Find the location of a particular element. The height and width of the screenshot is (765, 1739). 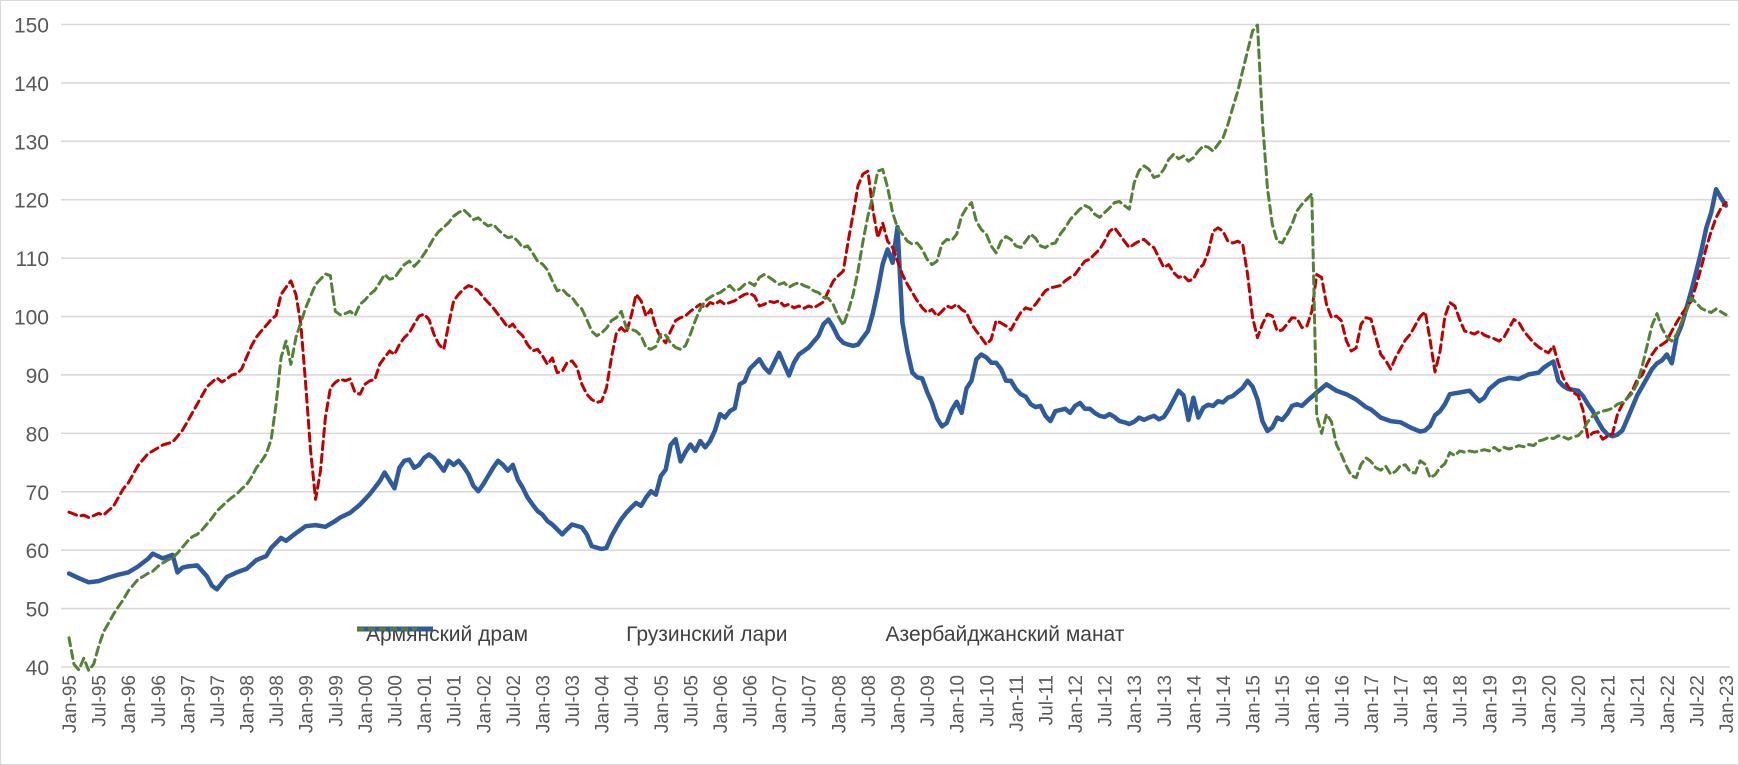

x-axis-label: Jul-12 is located at coordinates (1106, 701).